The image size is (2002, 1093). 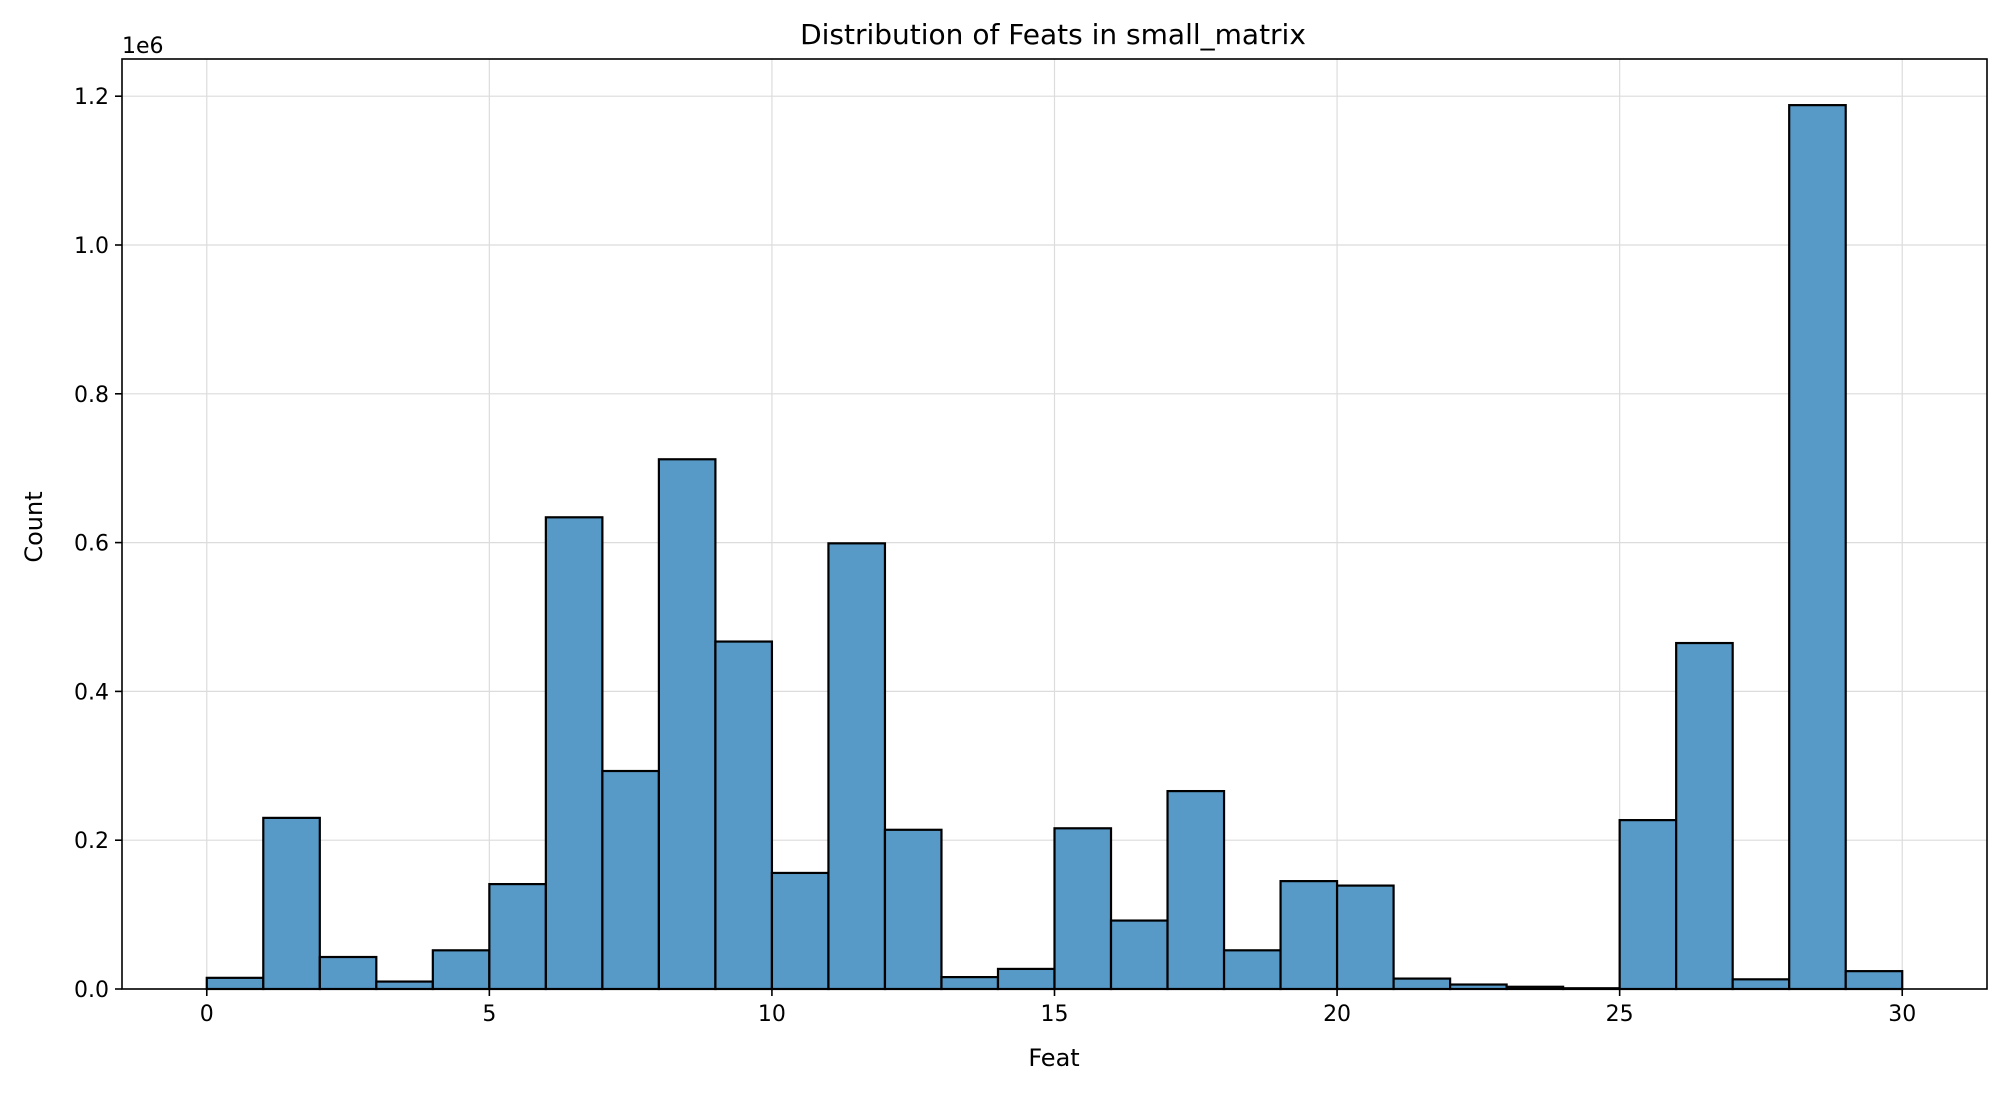 I want to click on y-tick-label-4: 0.8, so click(x=91, y=395).